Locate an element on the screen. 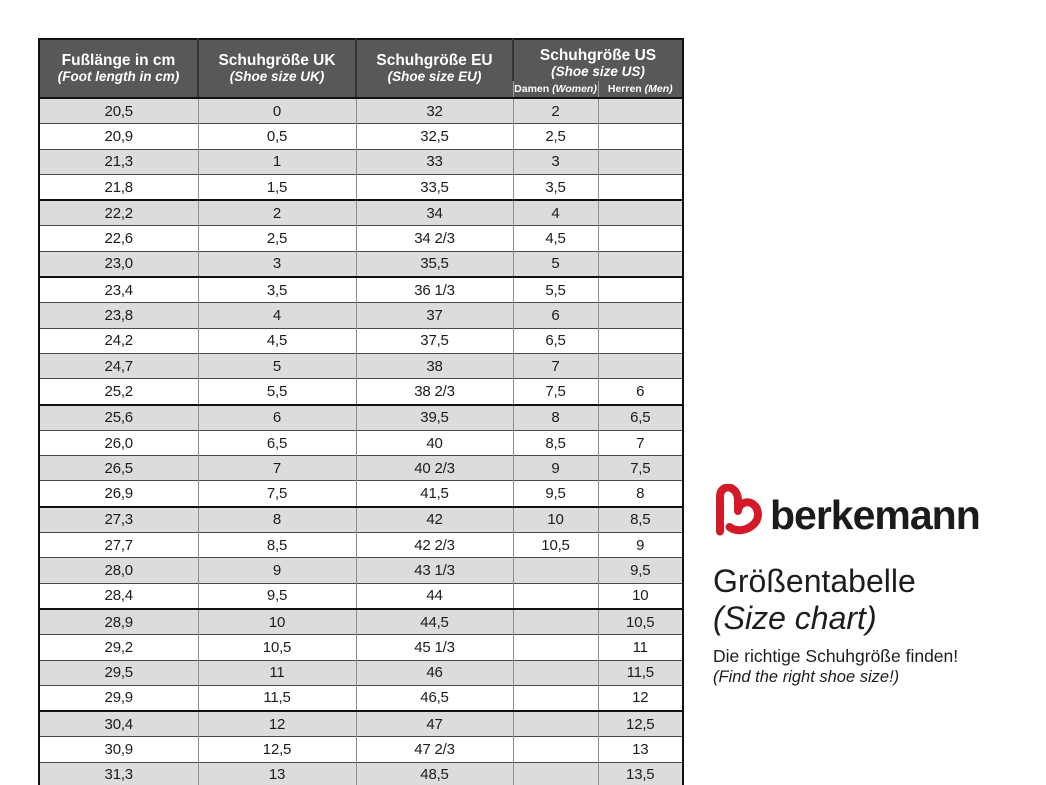 This screenshot has width=1046, height=785. cell-size-uk: 0,5 is located at coordinates (276, 136).